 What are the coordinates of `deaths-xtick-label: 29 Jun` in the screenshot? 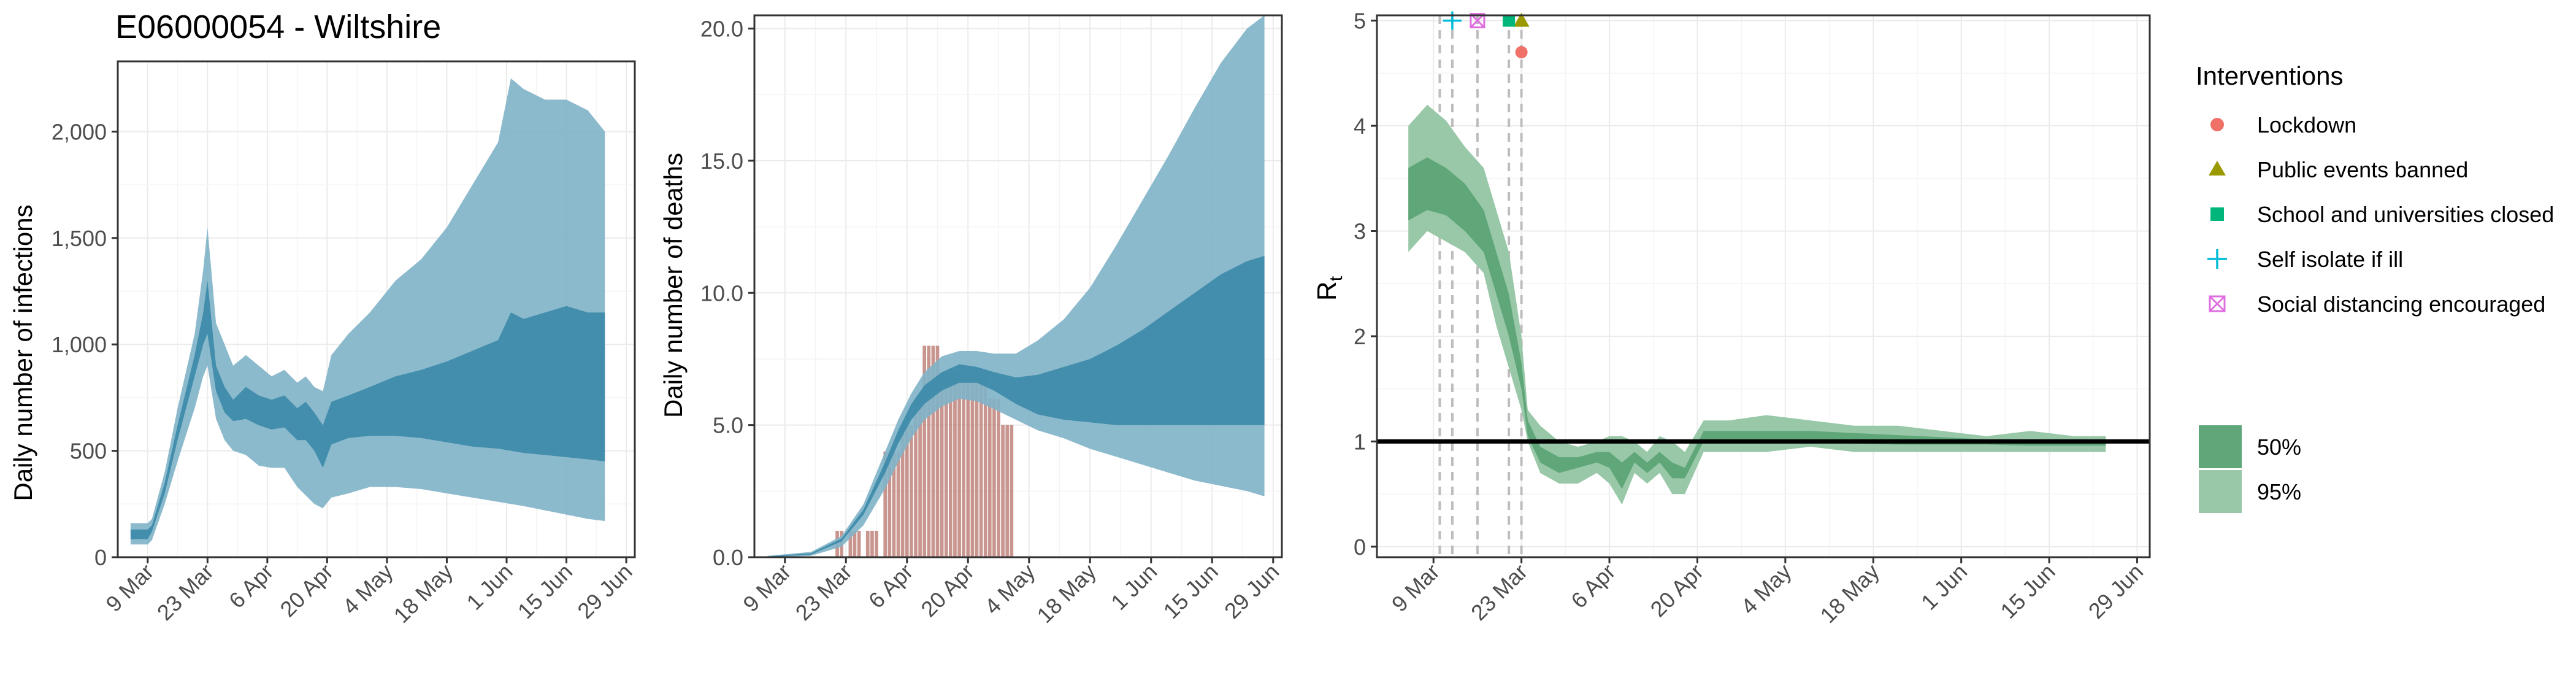 It's located at (1251, 591).